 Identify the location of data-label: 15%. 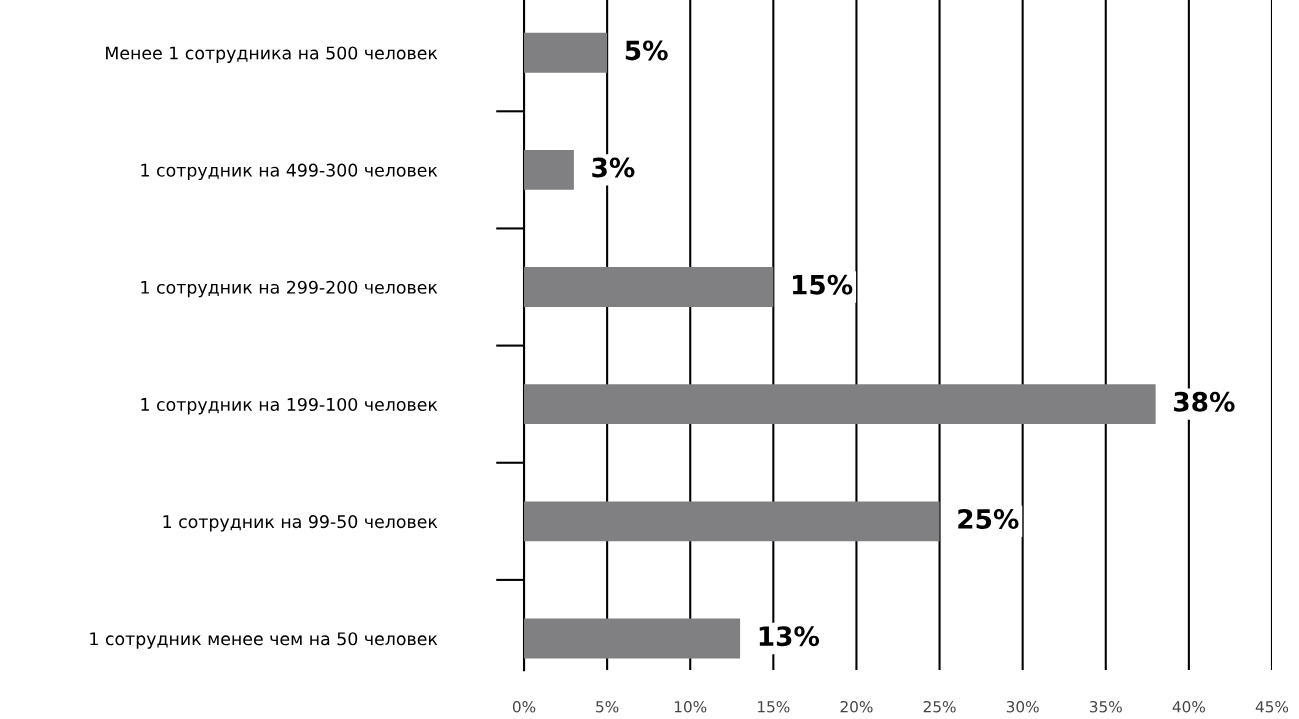
(822, 284).